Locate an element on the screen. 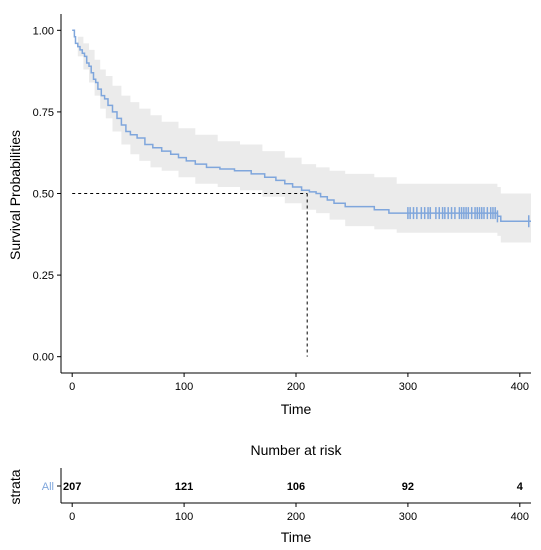 The image size is (541, 550). y-tick-label: 0.75 is located at coordinates (43, 113).